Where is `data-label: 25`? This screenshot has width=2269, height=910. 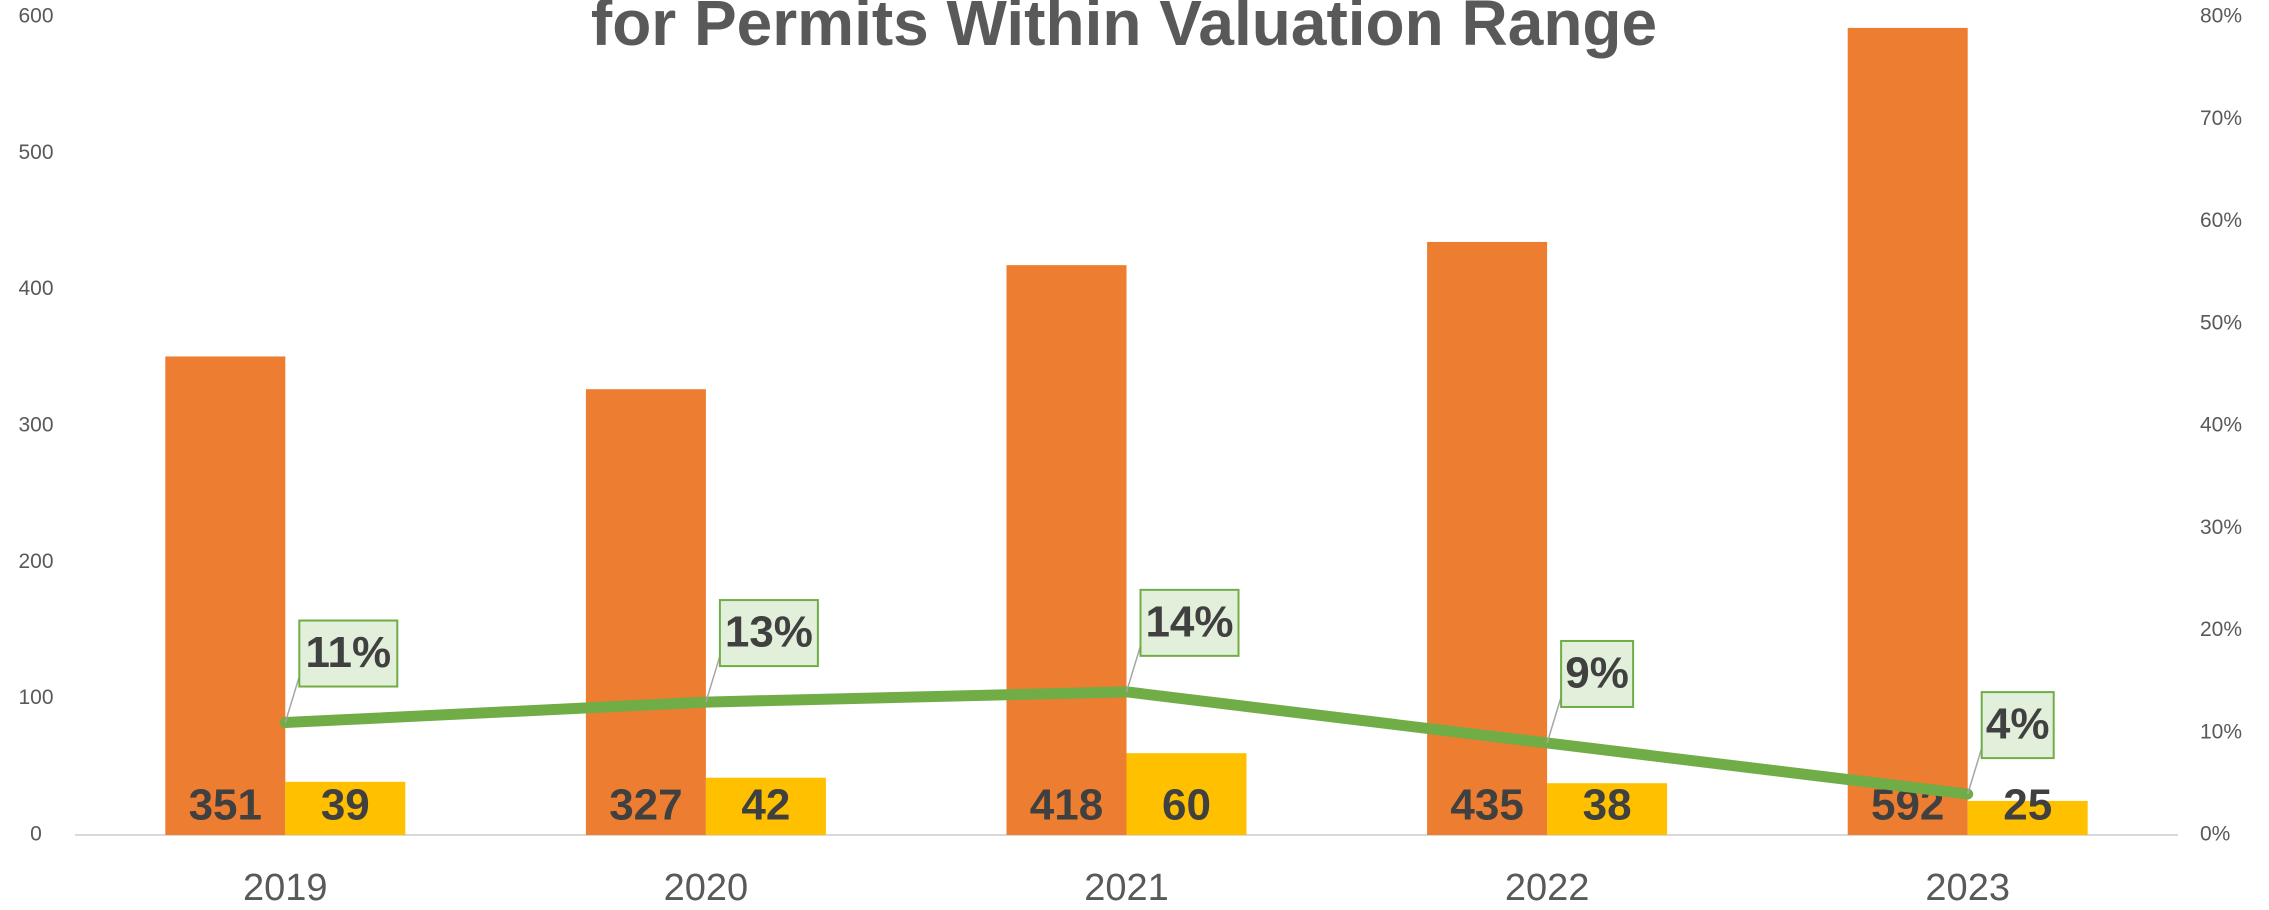 data-label: 25 is located at coordinates (2027, 805).